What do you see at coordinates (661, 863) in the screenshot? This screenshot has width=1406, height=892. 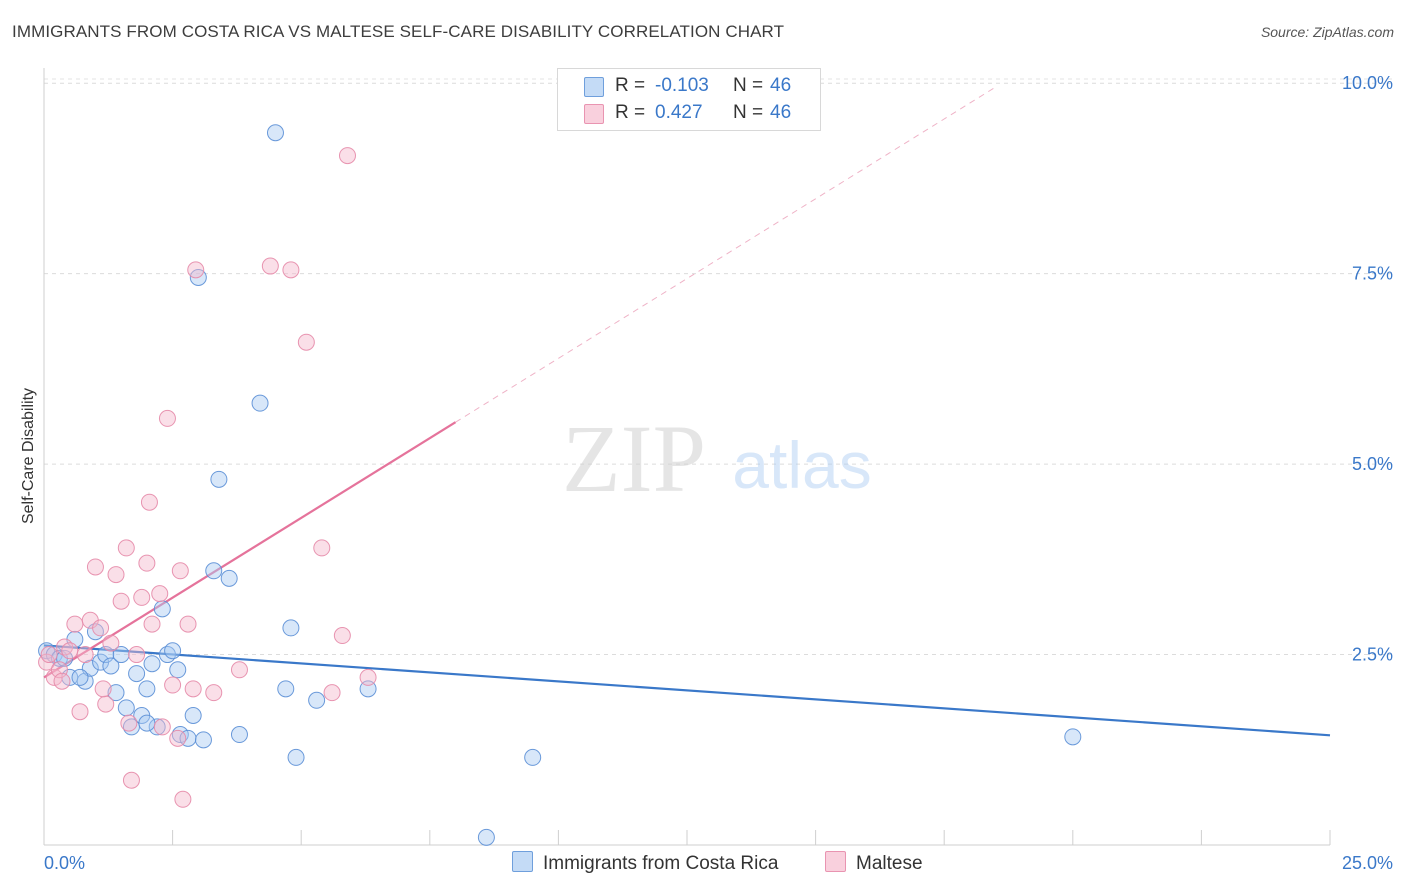 I see `bottom-legend-label: Immigrants from Costa Rica` at bounding box center [661, 863].